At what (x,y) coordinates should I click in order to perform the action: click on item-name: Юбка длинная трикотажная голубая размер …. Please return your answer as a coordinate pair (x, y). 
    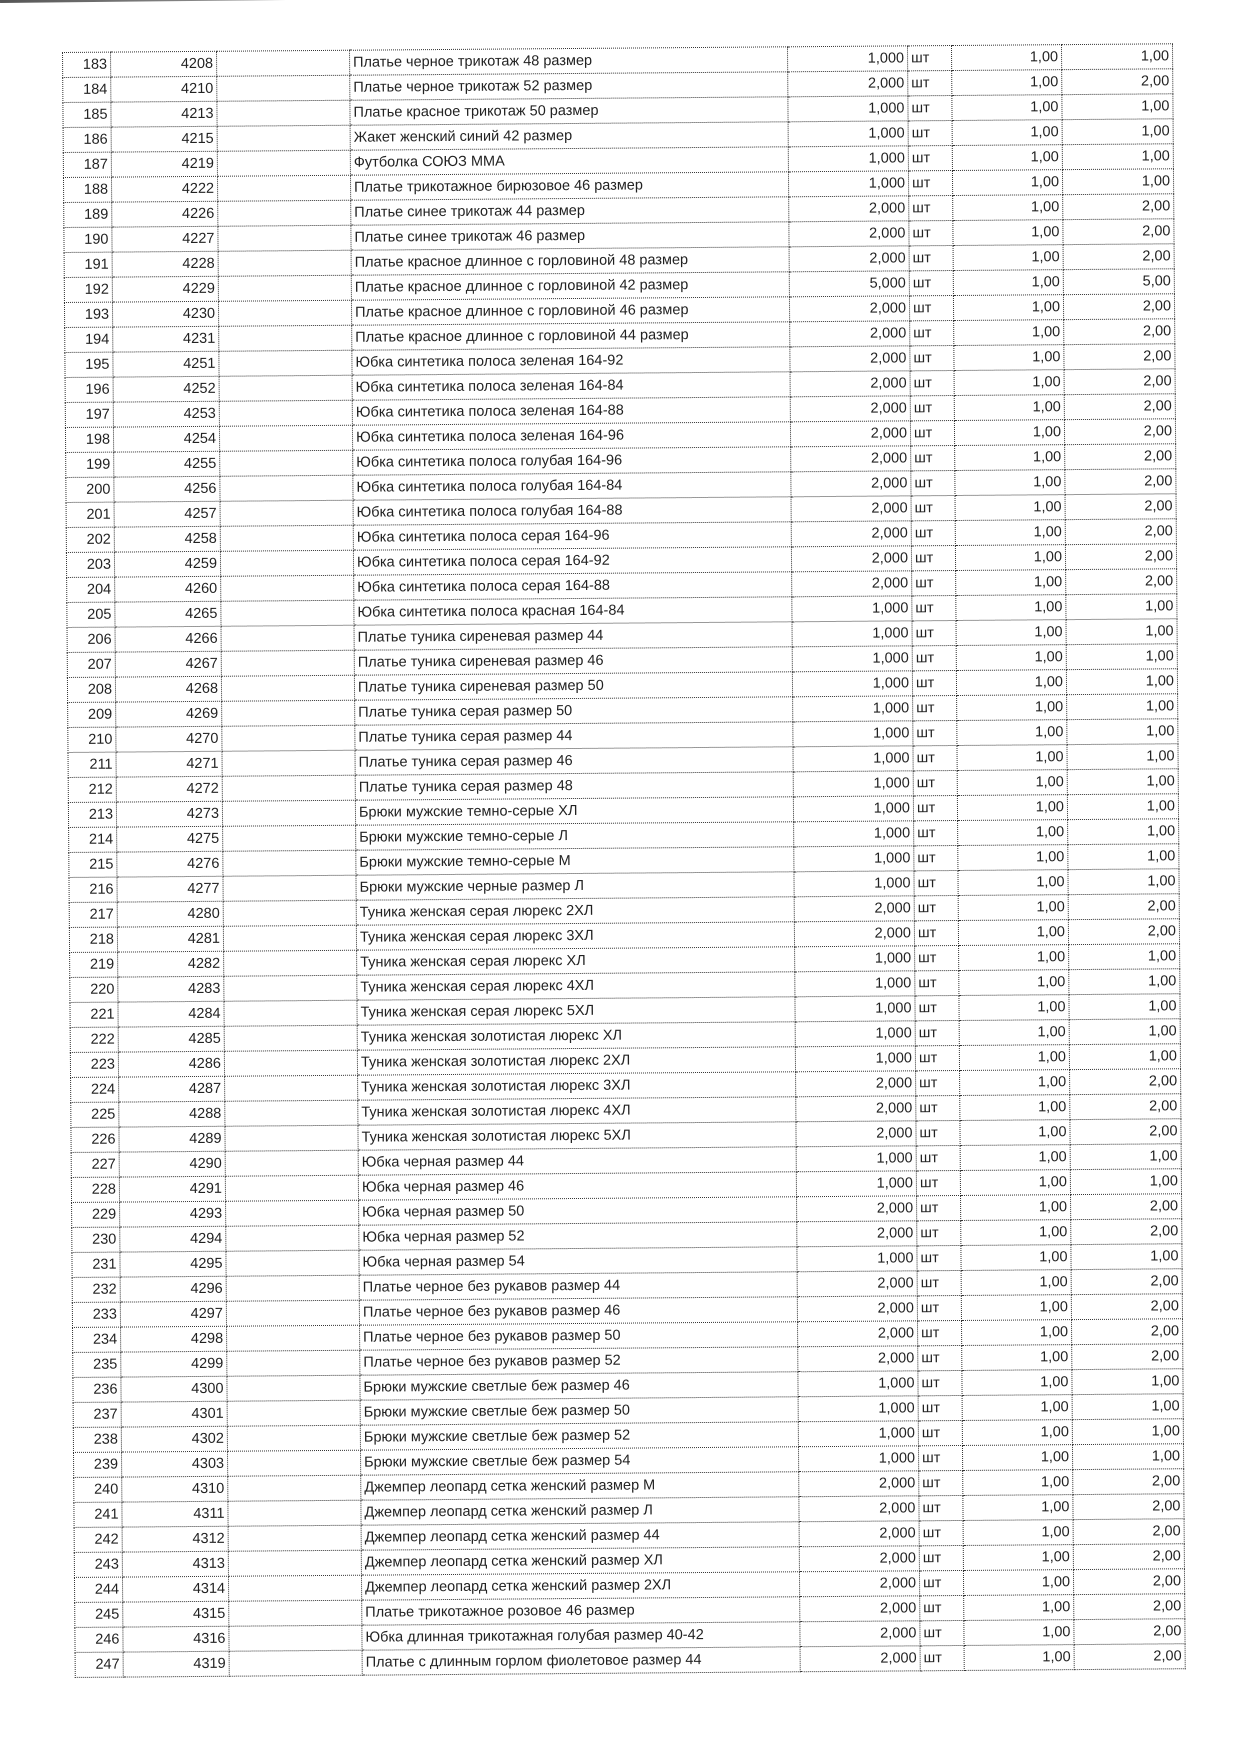
    Looking at the image, I should click on (581, 1636).